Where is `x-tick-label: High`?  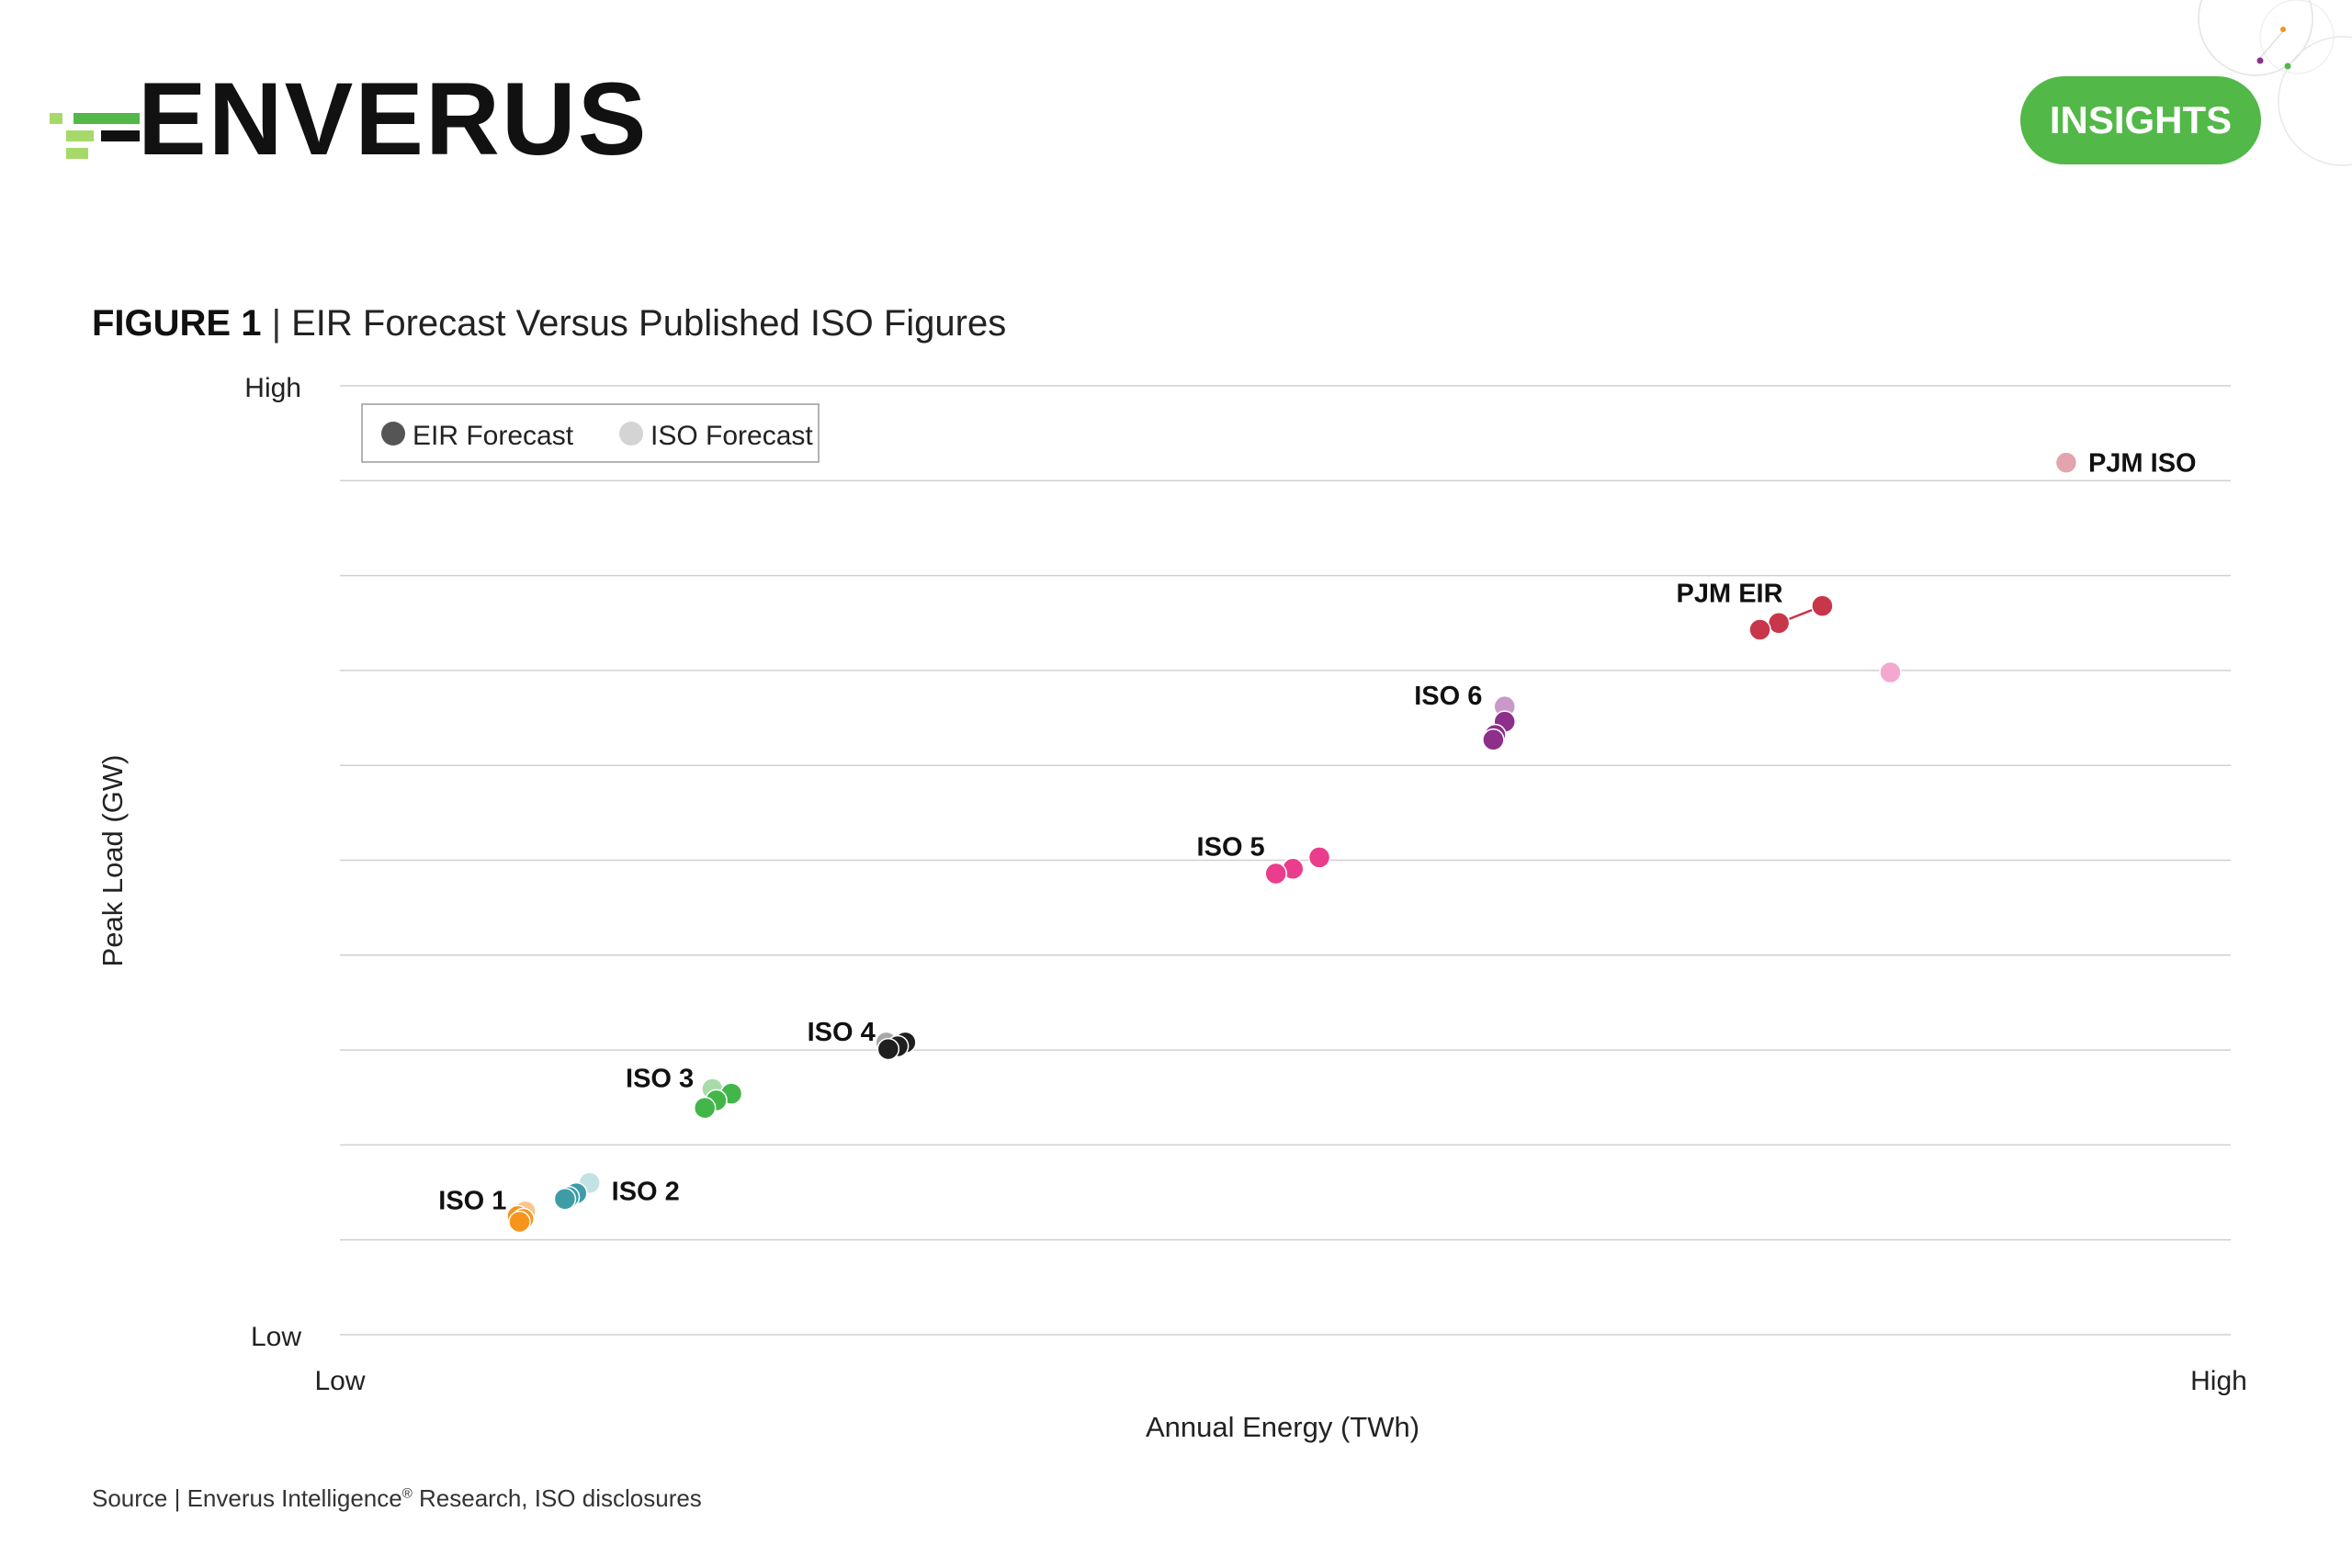
x-tick-label: High is located at coordinates (2218, 1381).